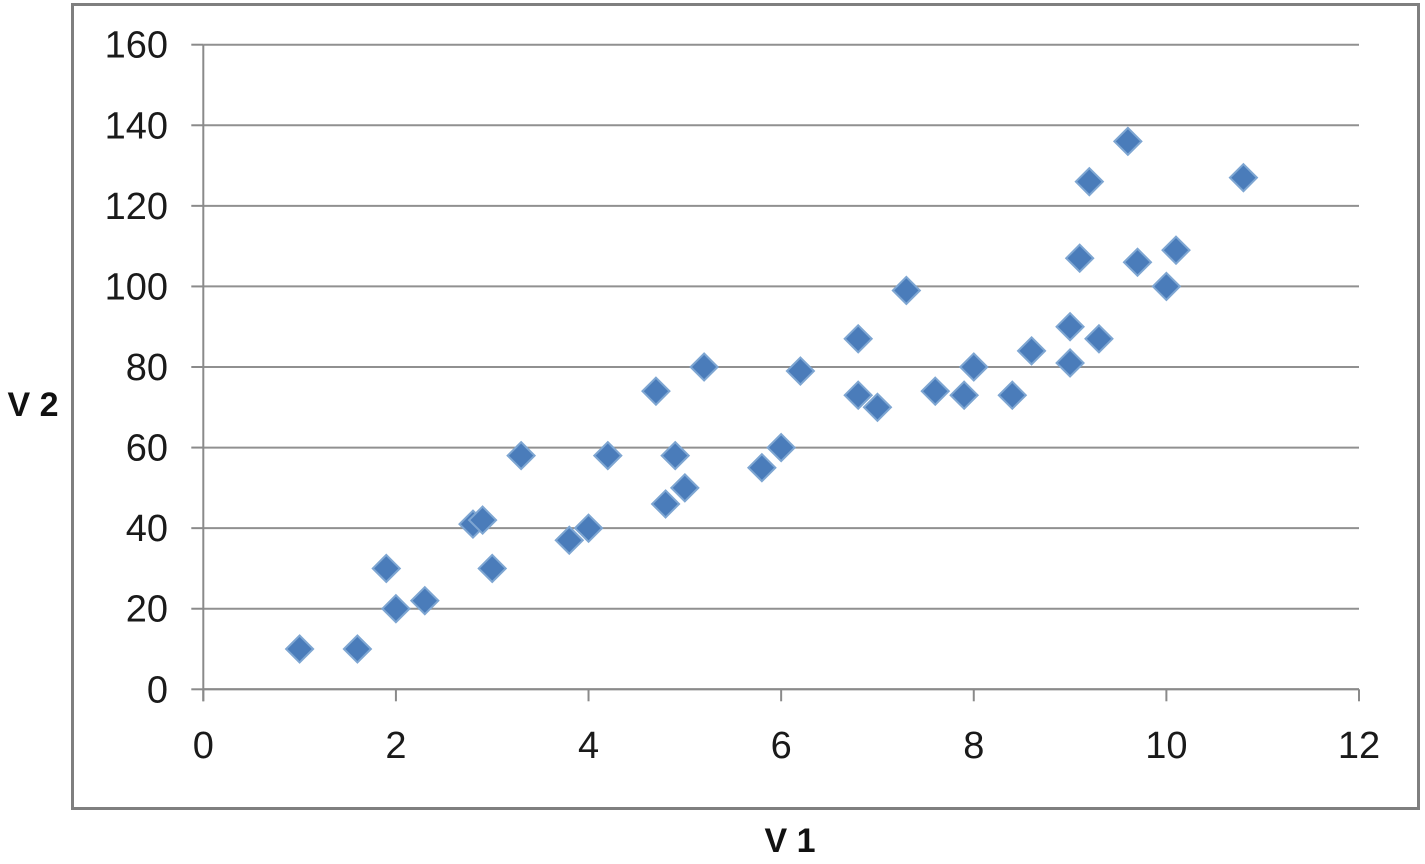 This screenshot has width=1425, height=864. Describe the element at coordinates (136, 287) in the screenshot. I see `y-tick-label: 100` at that location.